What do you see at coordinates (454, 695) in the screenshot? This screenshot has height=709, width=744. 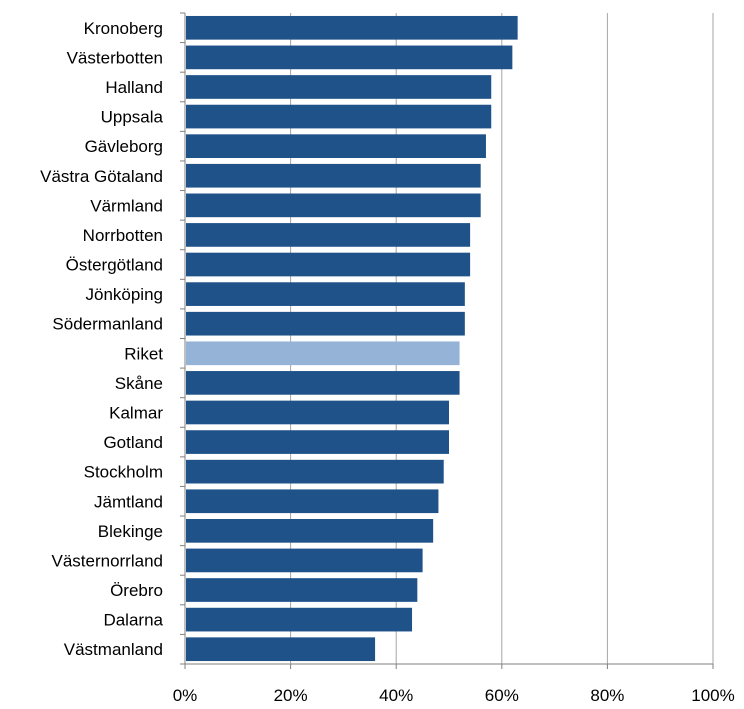 I see `x-tick-labels: 0% 20% 40% 60% 80% 100%` at bounding box center [454, 695].